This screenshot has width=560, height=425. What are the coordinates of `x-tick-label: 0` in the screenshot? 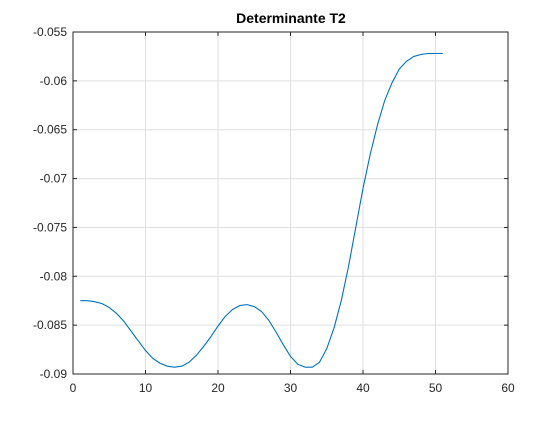 It's located at (73, 388).